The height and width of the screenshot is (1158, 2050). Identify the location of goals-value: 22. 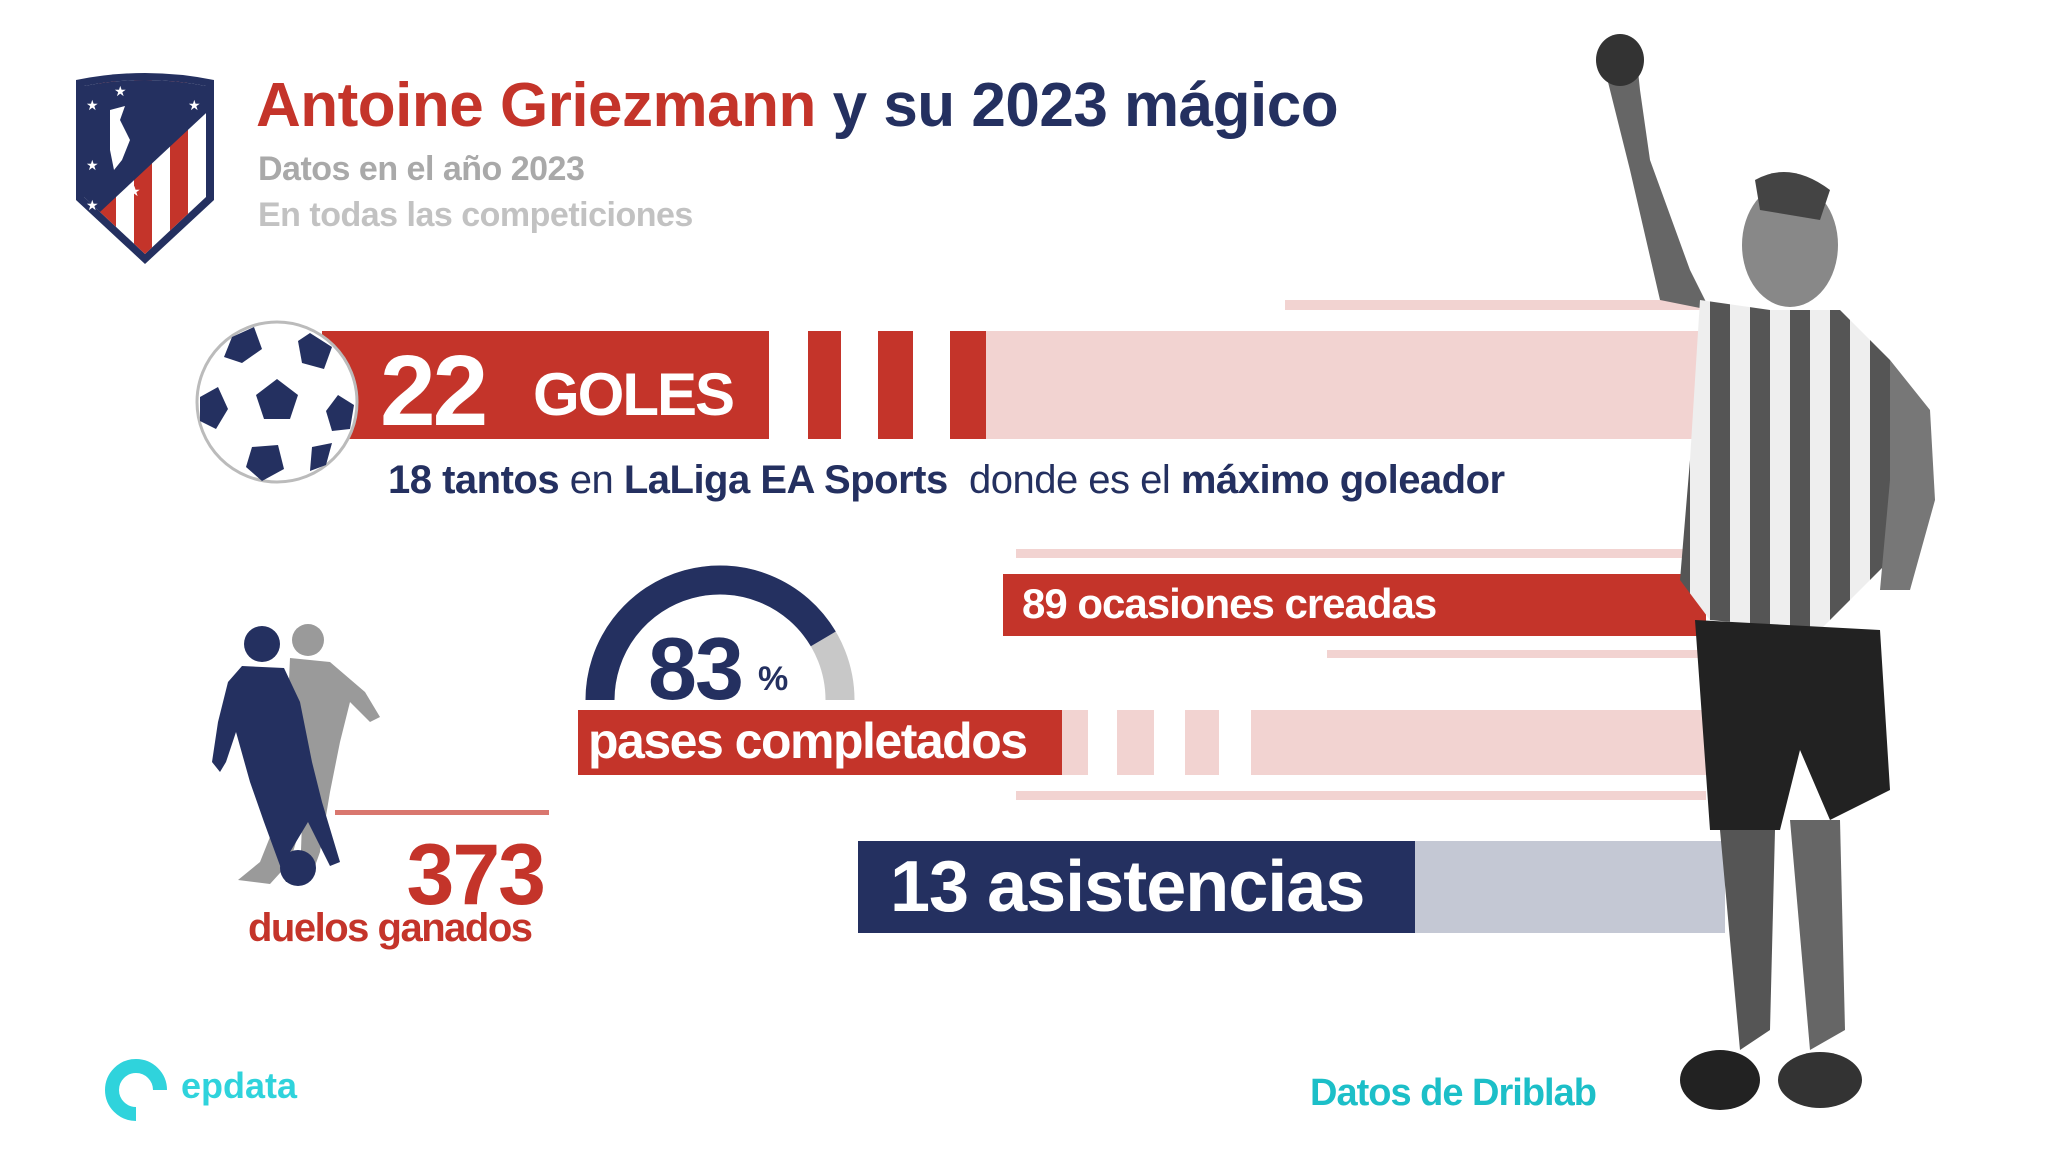
(434, 391).